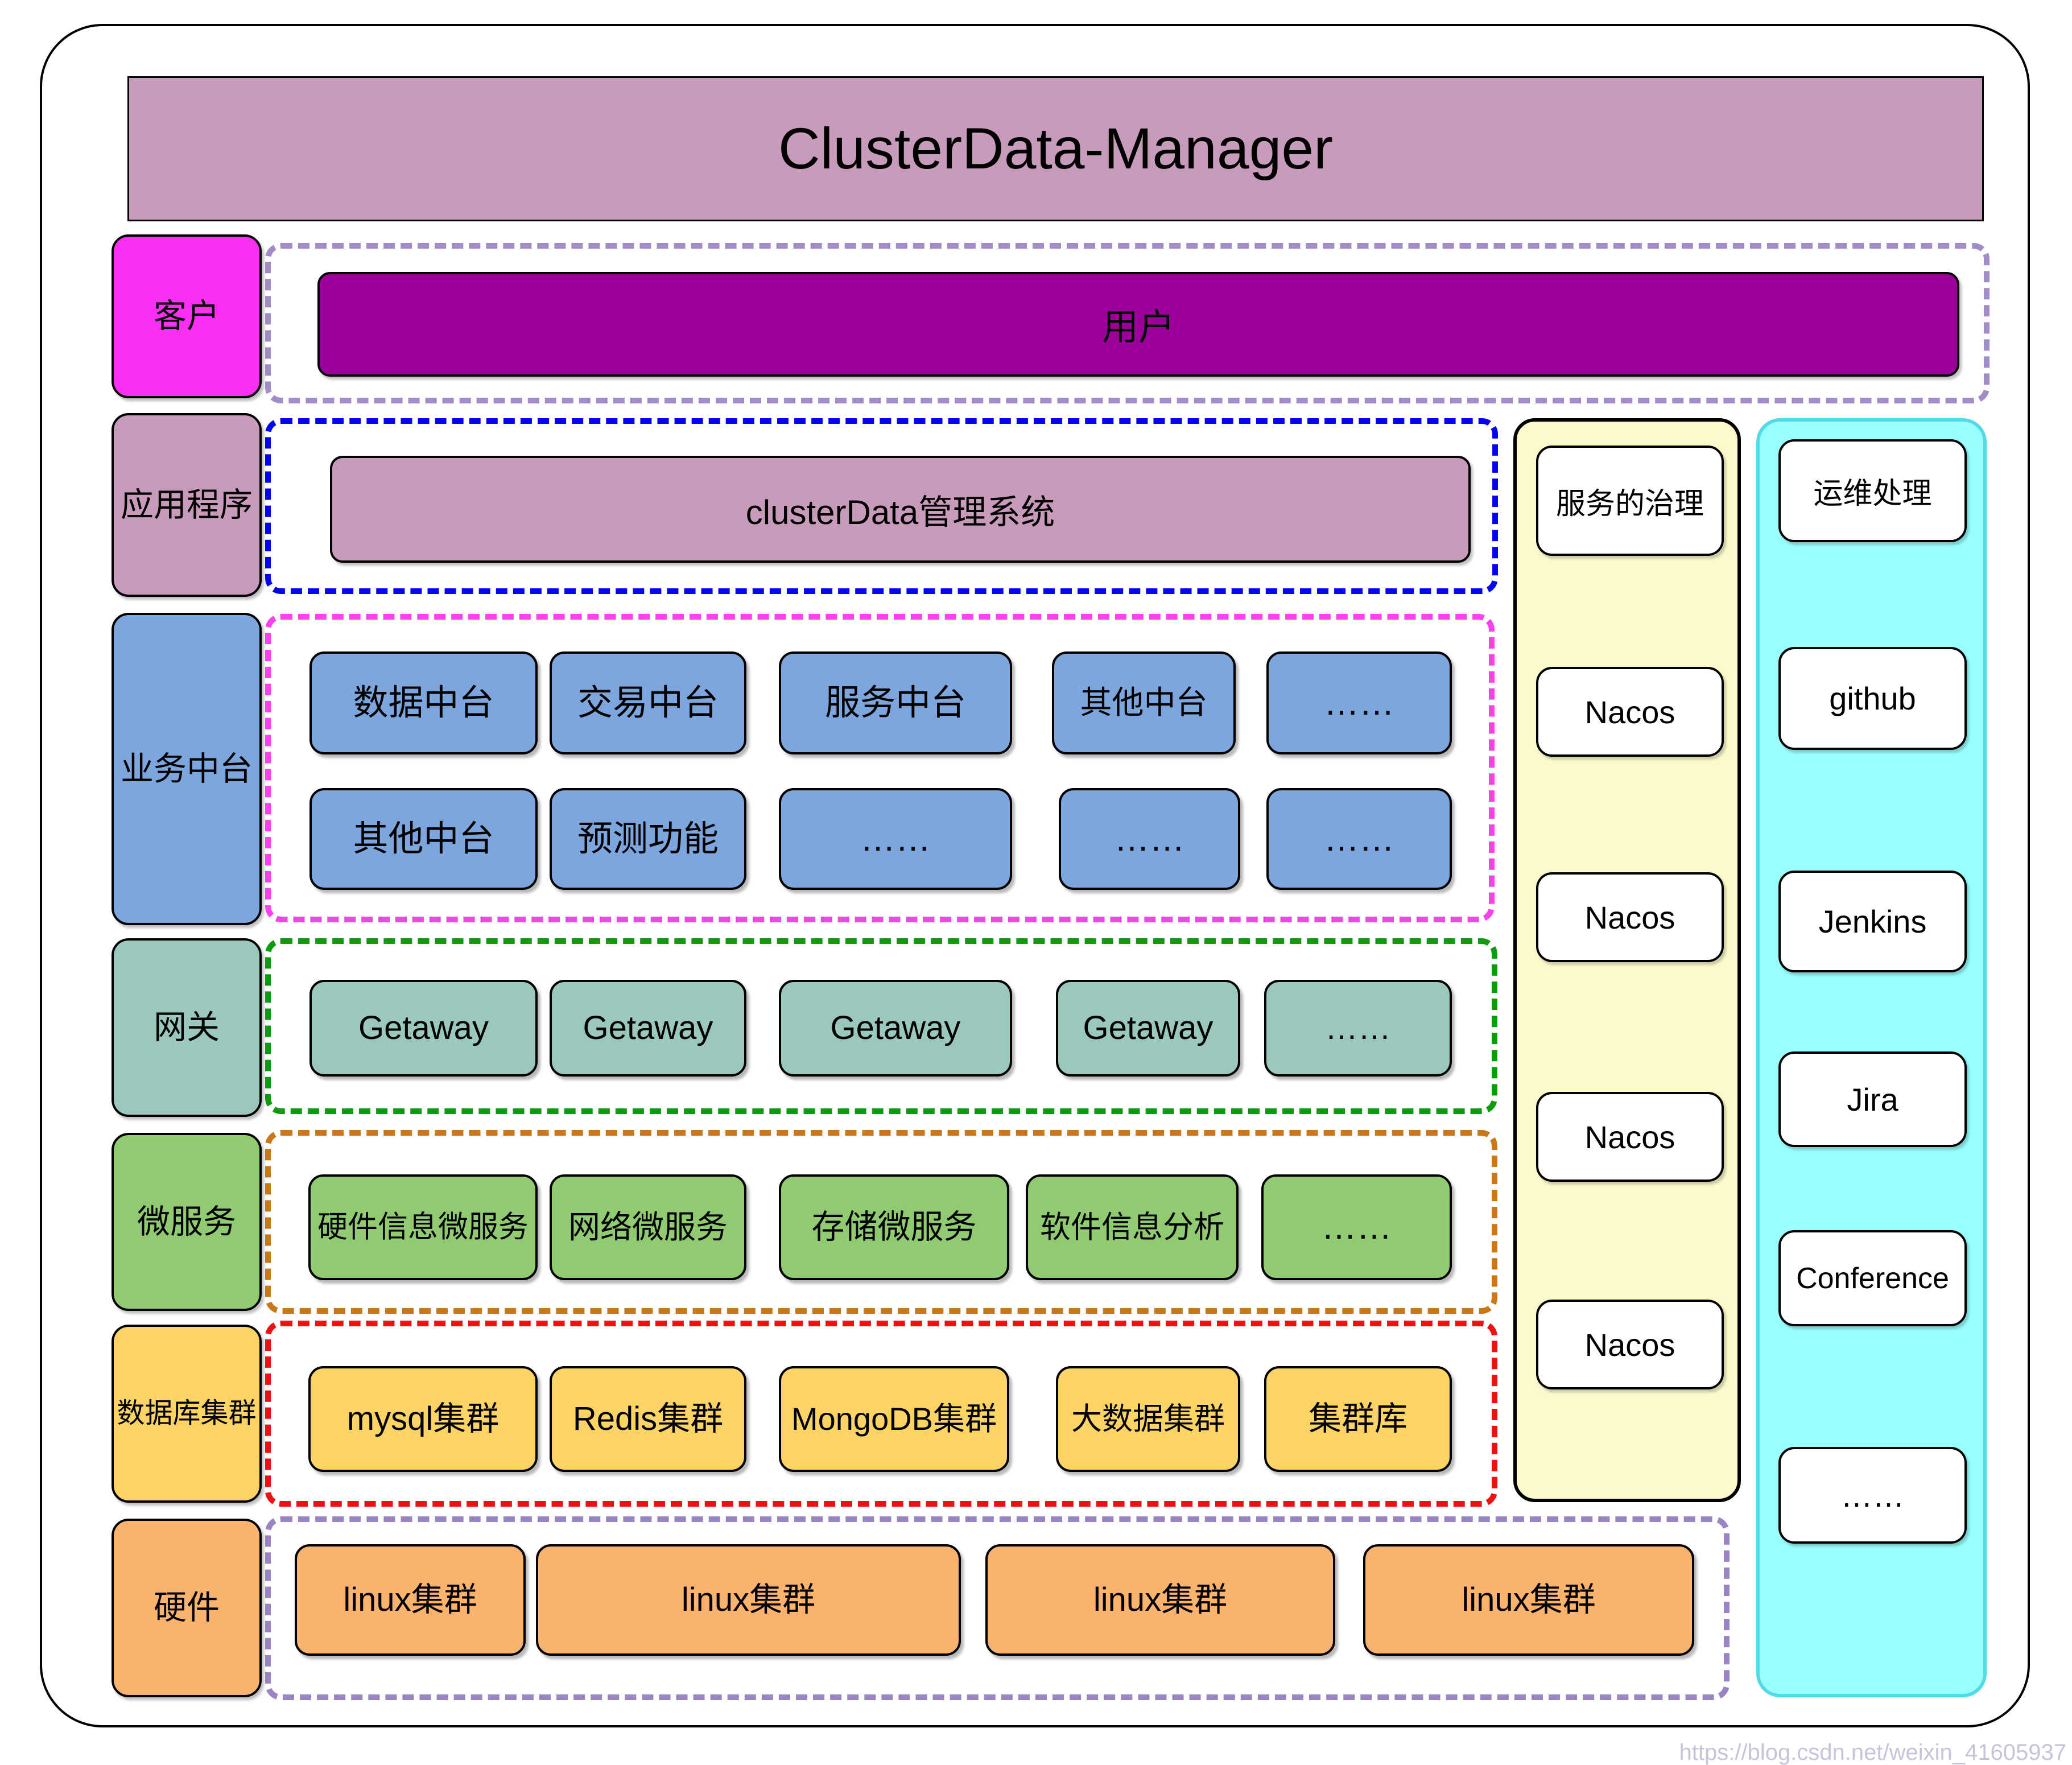  Describe the element at coordinates (1138, 324) in the screenshot. I see `user-bar: 用户` at that location.